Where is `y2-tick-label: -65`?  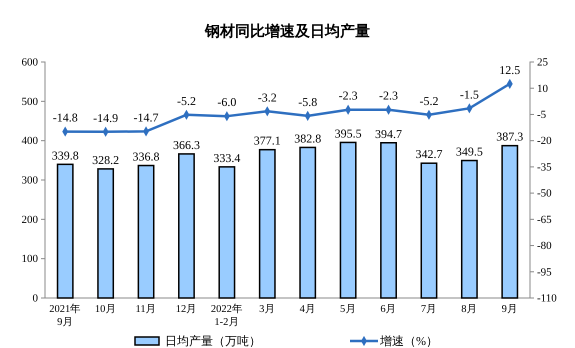 y2-tick-label: -65 is located at coordinates (544, 220).